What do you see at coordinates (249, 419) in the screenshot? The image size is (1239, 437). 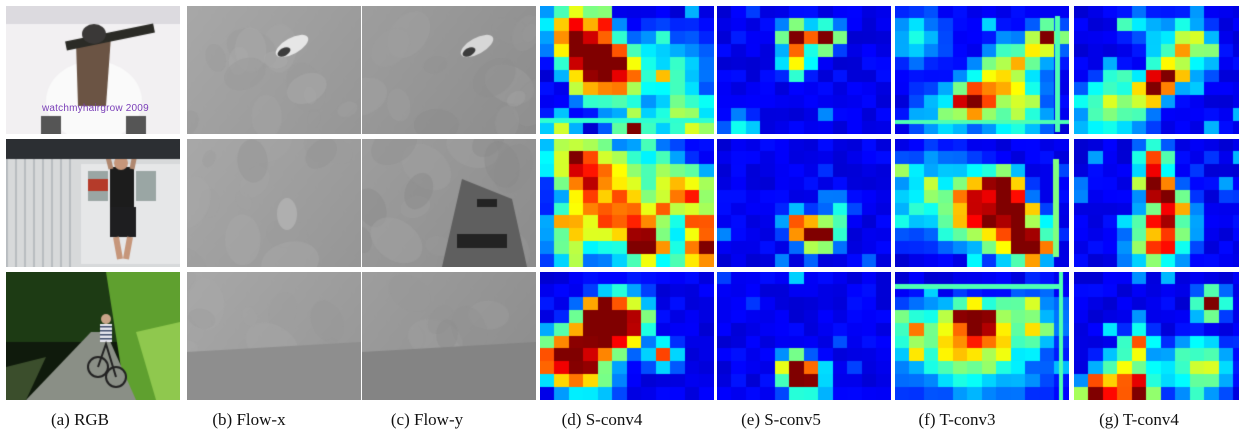 I see `caption-flowx: (b) Flow-x` at bounding box center [249, 419].